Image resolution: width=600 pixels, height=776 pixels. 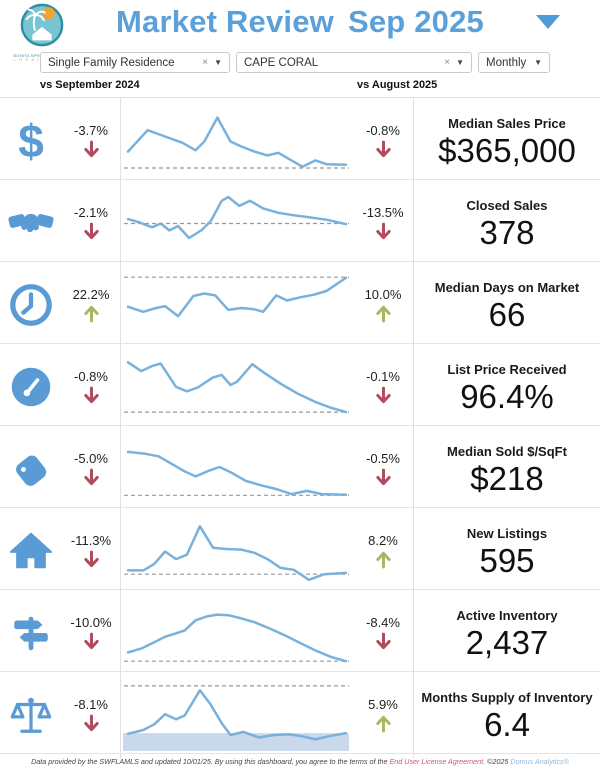 I want to click on mom-change-value: 10.0%, so click(x=383, y=294).